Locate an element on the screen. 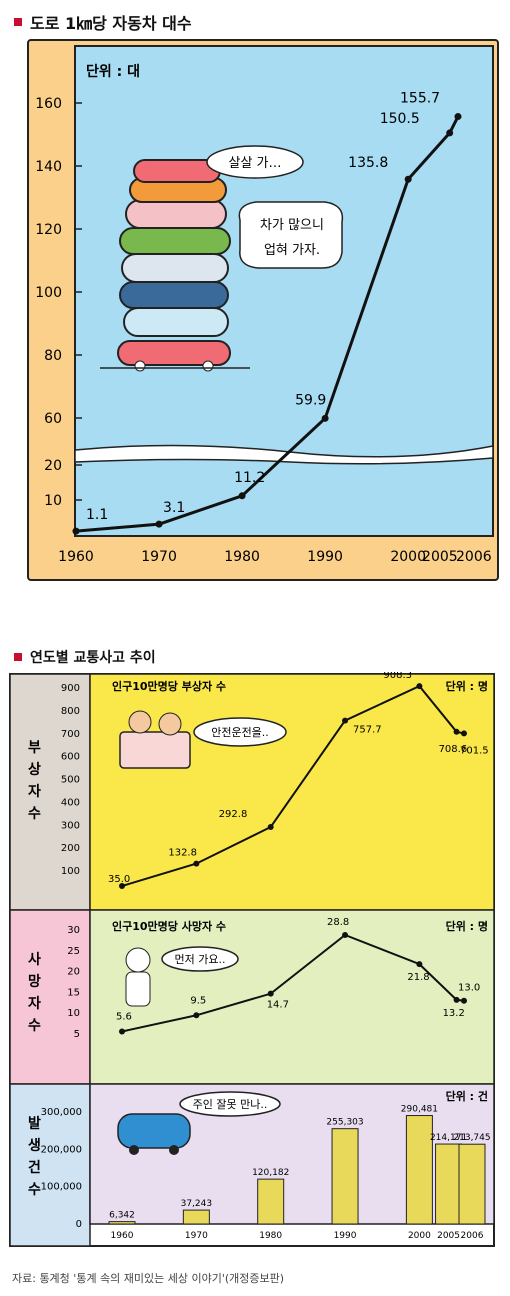 This screenshot has width=510, height=1296. accidents-x-tick-label: 2006 is located at coordinates (472, 1236).